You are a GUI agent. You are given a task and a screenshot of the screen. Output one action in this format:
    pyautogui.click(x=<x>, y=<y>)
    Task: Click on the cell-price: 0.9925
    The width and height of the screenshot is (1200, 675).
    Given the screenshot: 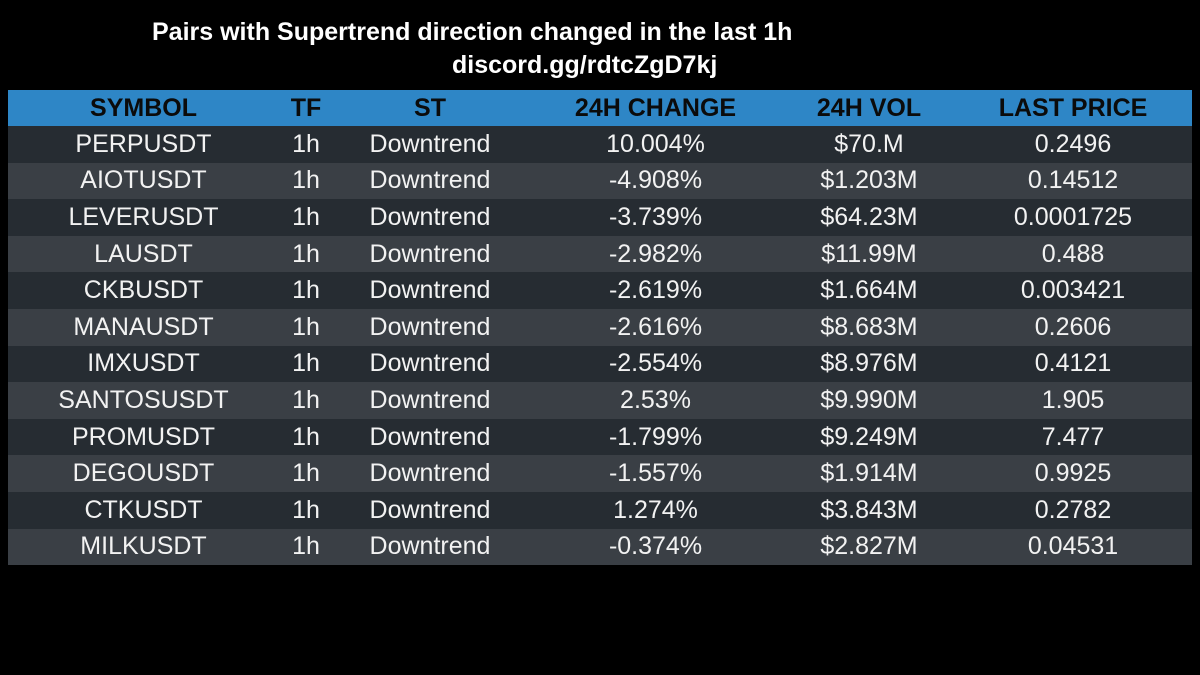 What is the action you would take?
    pyautogui.click(x=1073, y=473)
    